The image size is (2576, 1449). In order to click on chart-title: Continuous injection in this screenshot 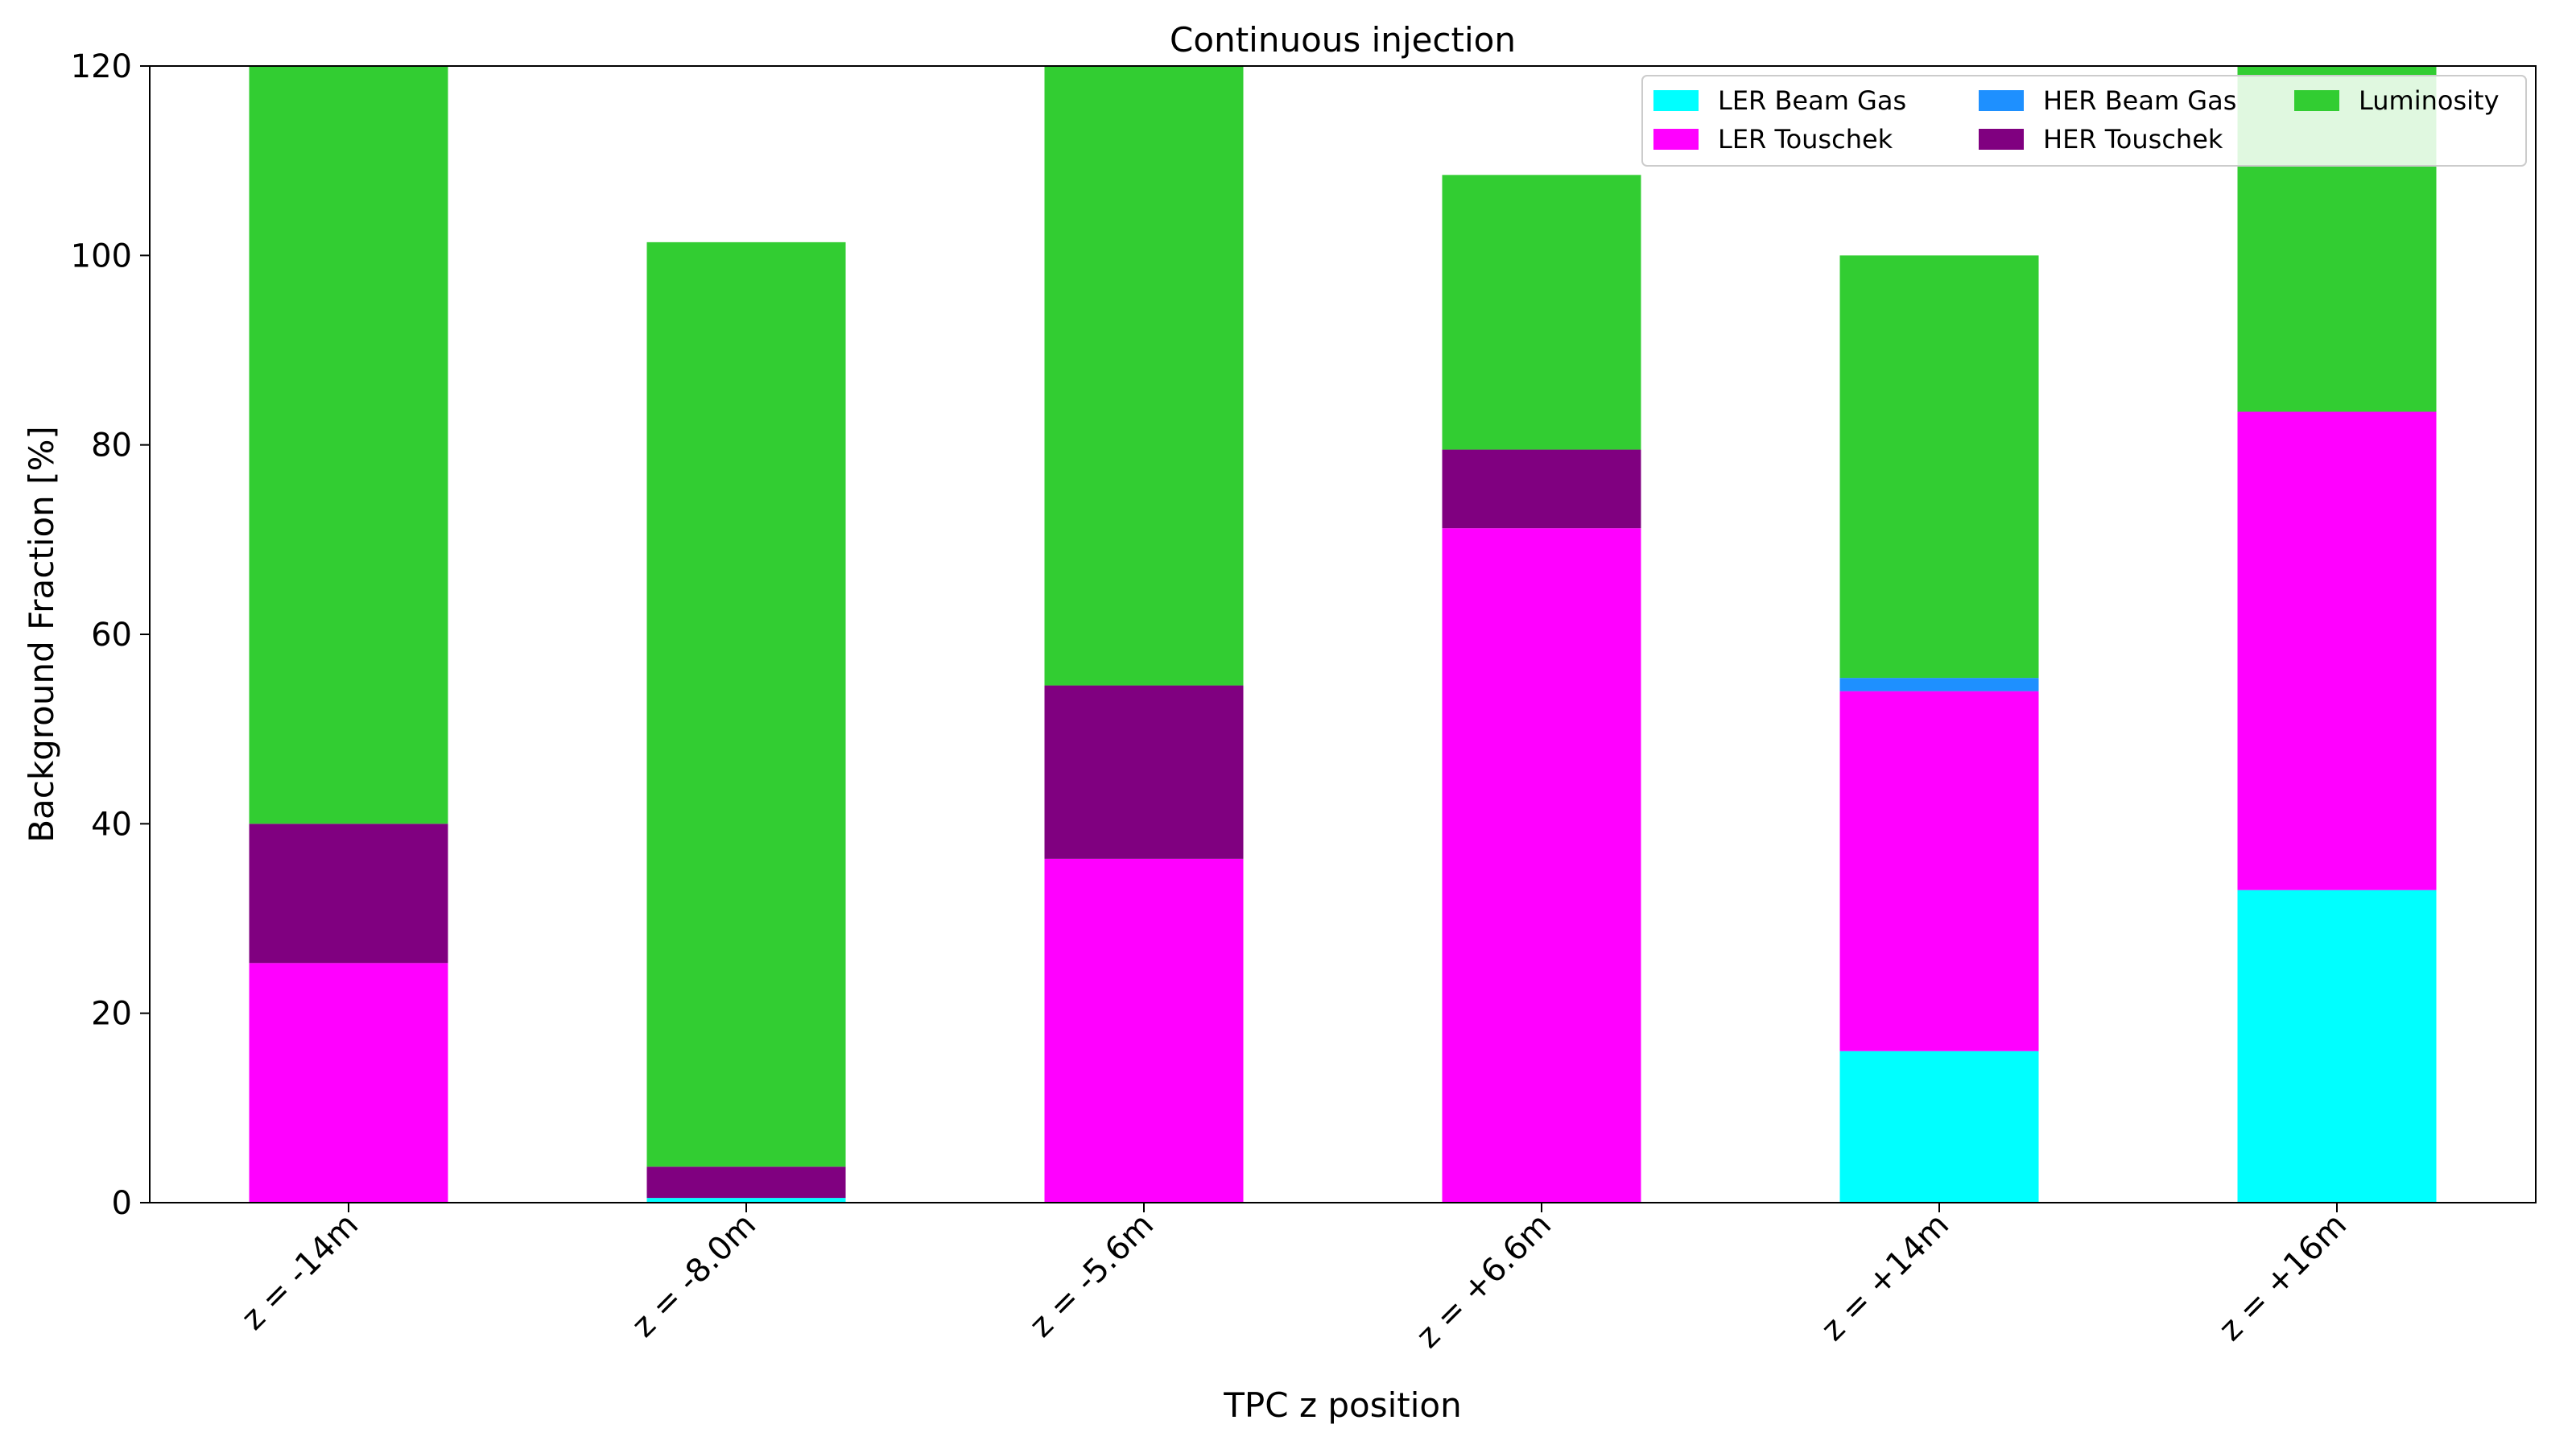, I will do `click(1343, 40)`.